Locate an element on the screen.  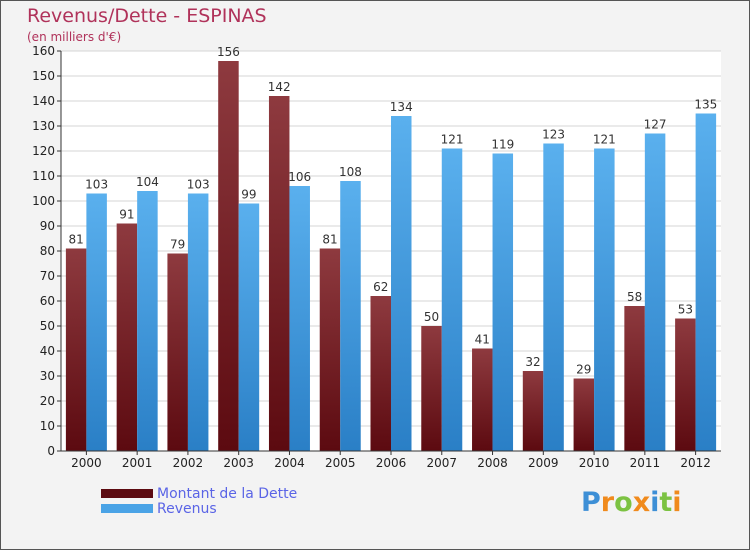
x-tick-label: 2011 is located at coordinates (645, 463).